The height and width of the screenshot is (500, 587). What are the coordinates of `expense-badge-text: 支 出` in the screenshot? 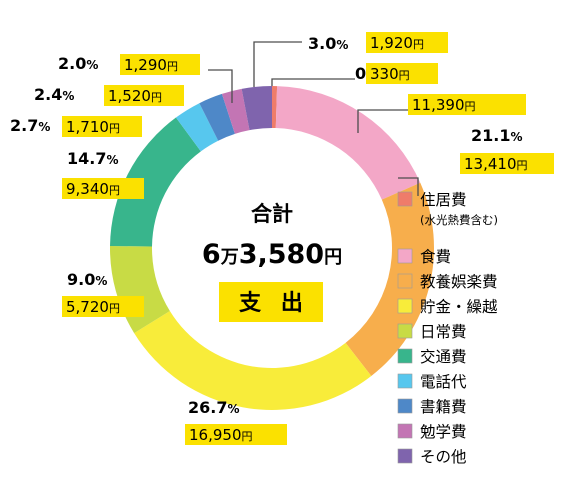 It's located at (274, 303).